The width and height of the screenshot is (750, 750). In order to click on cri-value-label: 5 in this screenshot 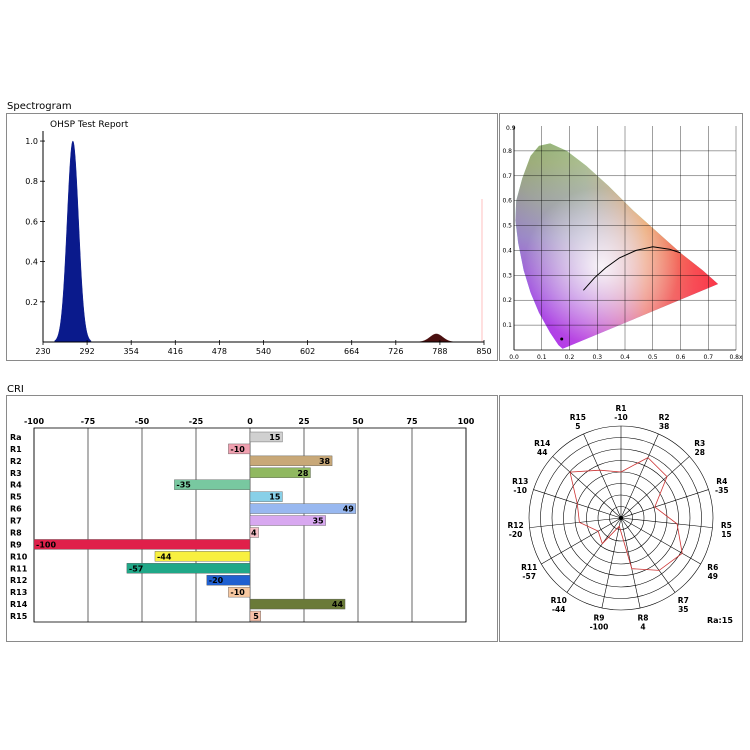, I will do `click(256, 616)`.